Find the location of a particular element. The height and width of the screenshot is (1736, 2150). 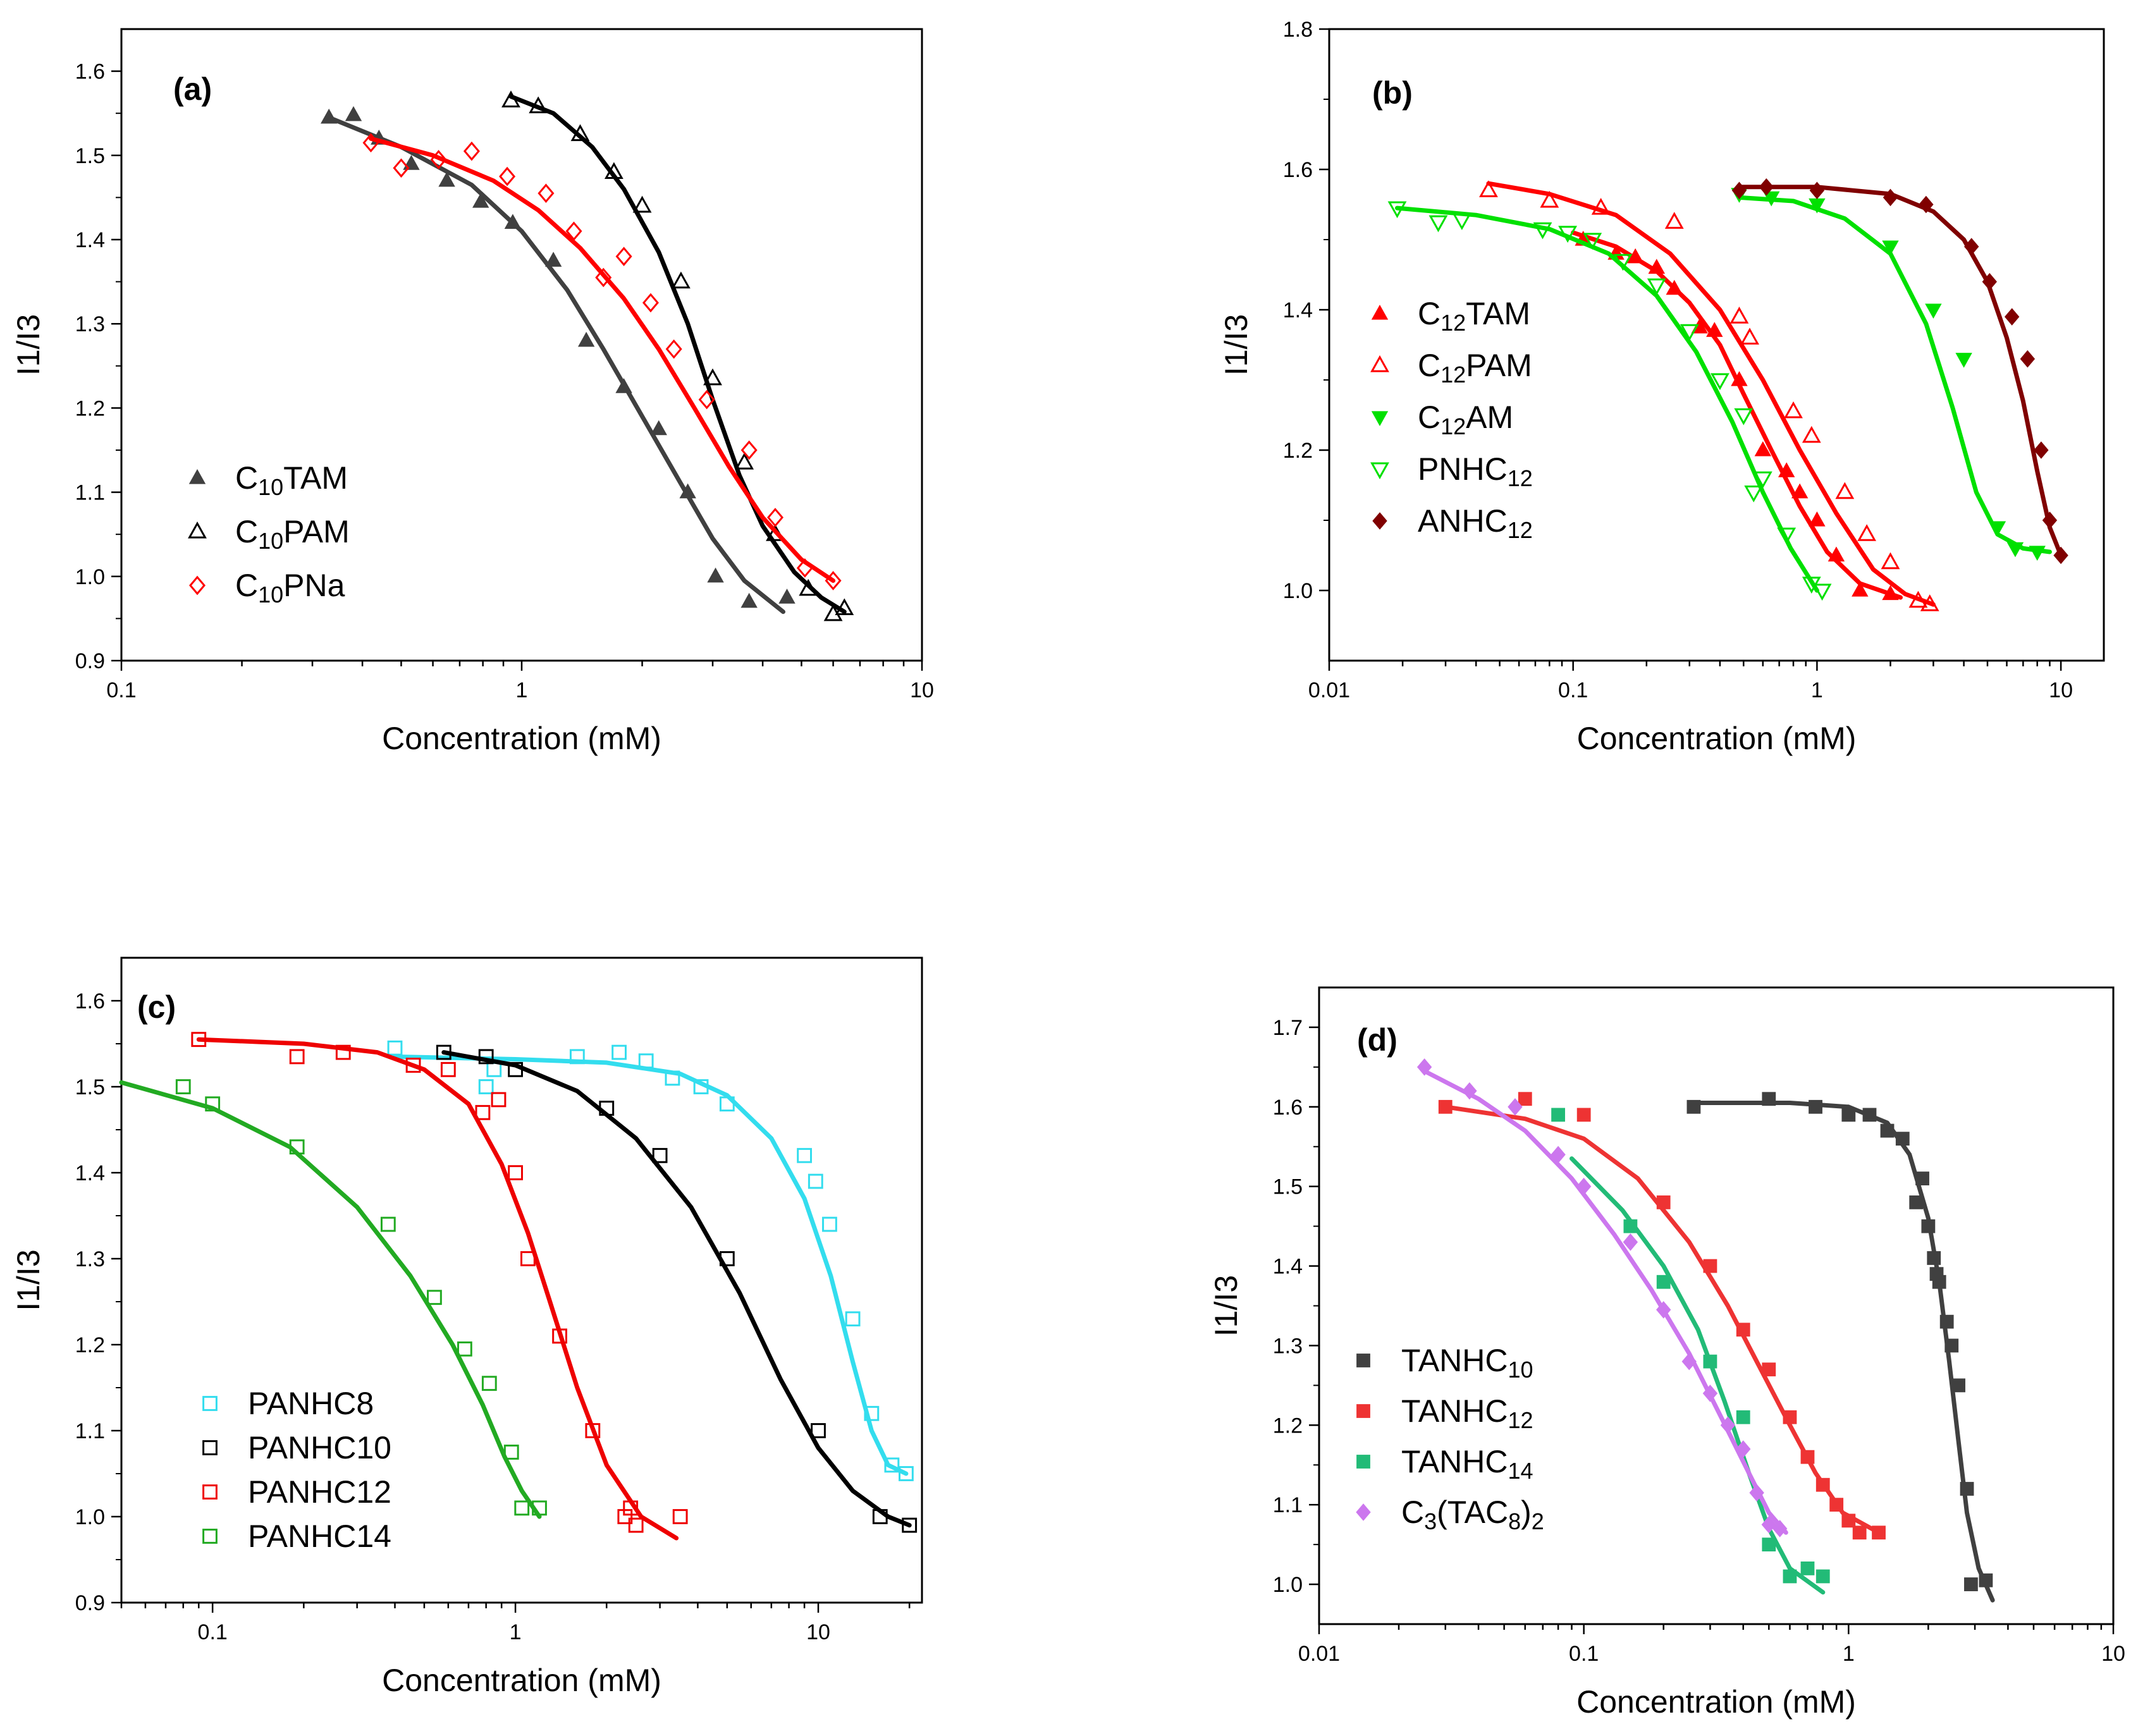

series-C10PNa is located at coordinates (602, 361).